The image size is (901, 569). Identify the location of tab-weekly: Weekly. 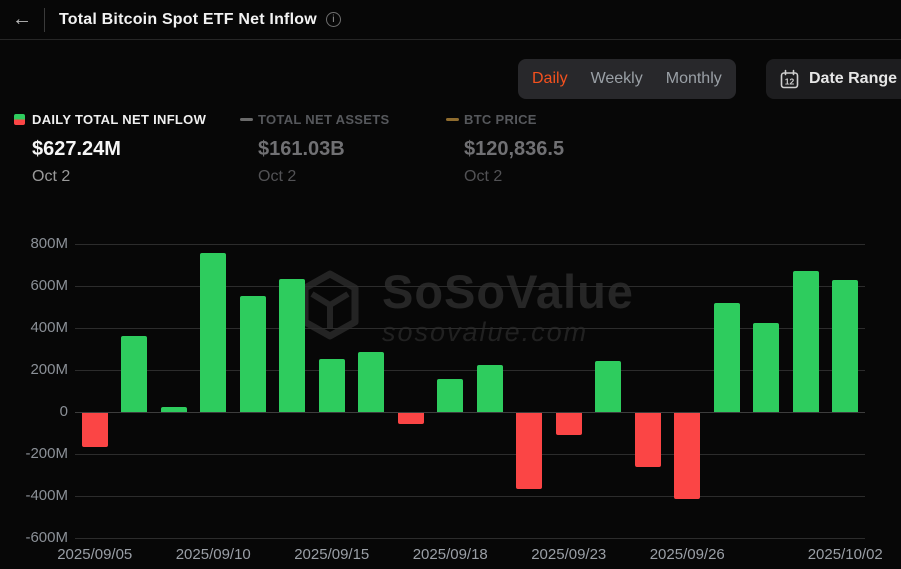
(616, 78).